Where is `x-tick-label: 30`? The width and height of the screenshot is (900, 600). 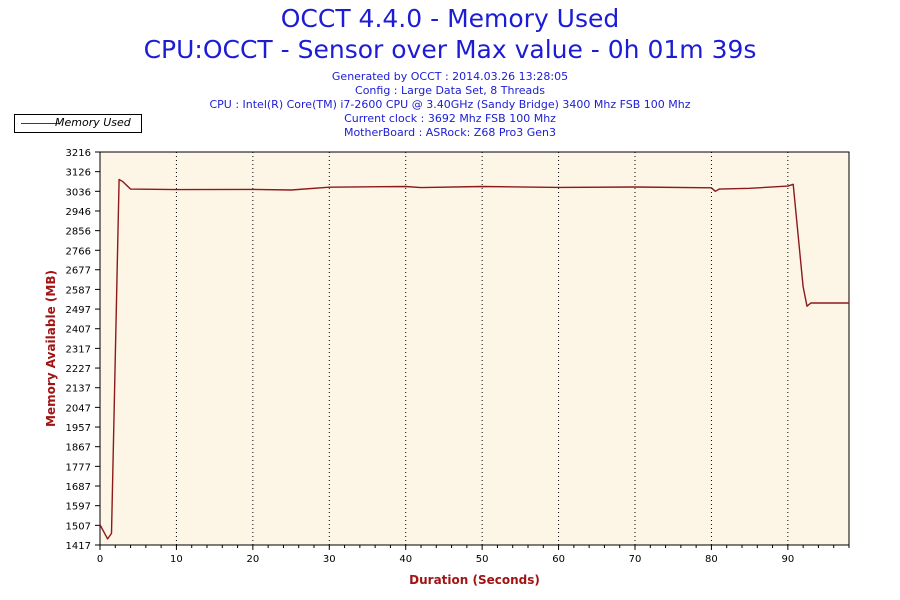 x-tick-label: 30 is located at coordinates (329, 559).